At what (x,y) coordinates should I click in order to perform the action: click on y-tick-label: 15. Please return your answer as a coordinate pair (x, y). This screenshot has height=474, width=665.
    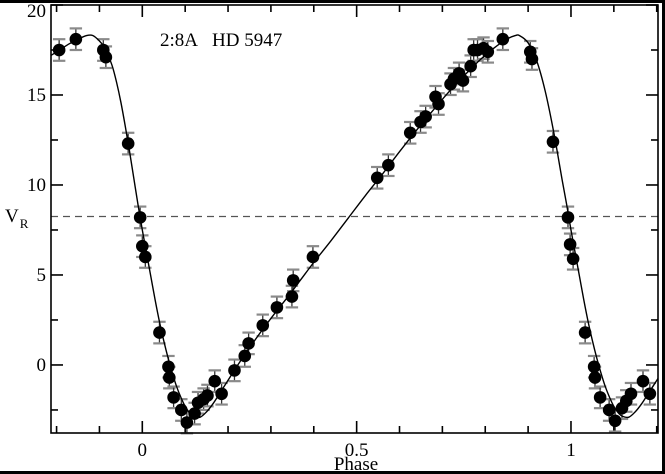
    Looking at the image, I should click on (36, 95).